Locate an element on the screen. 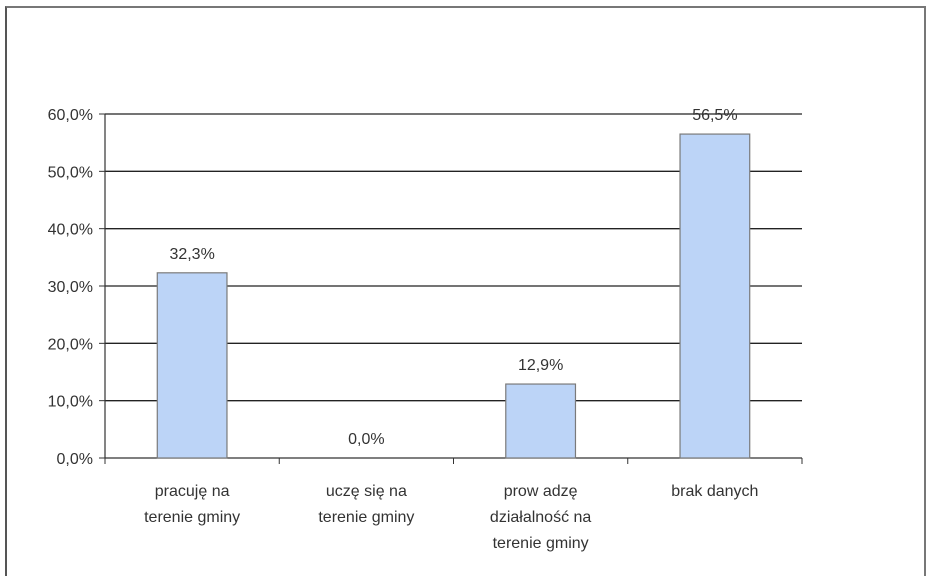 This screenshot has width=930, height=580. y-tick-label: 10,0% is located at coordinates (70, 402).